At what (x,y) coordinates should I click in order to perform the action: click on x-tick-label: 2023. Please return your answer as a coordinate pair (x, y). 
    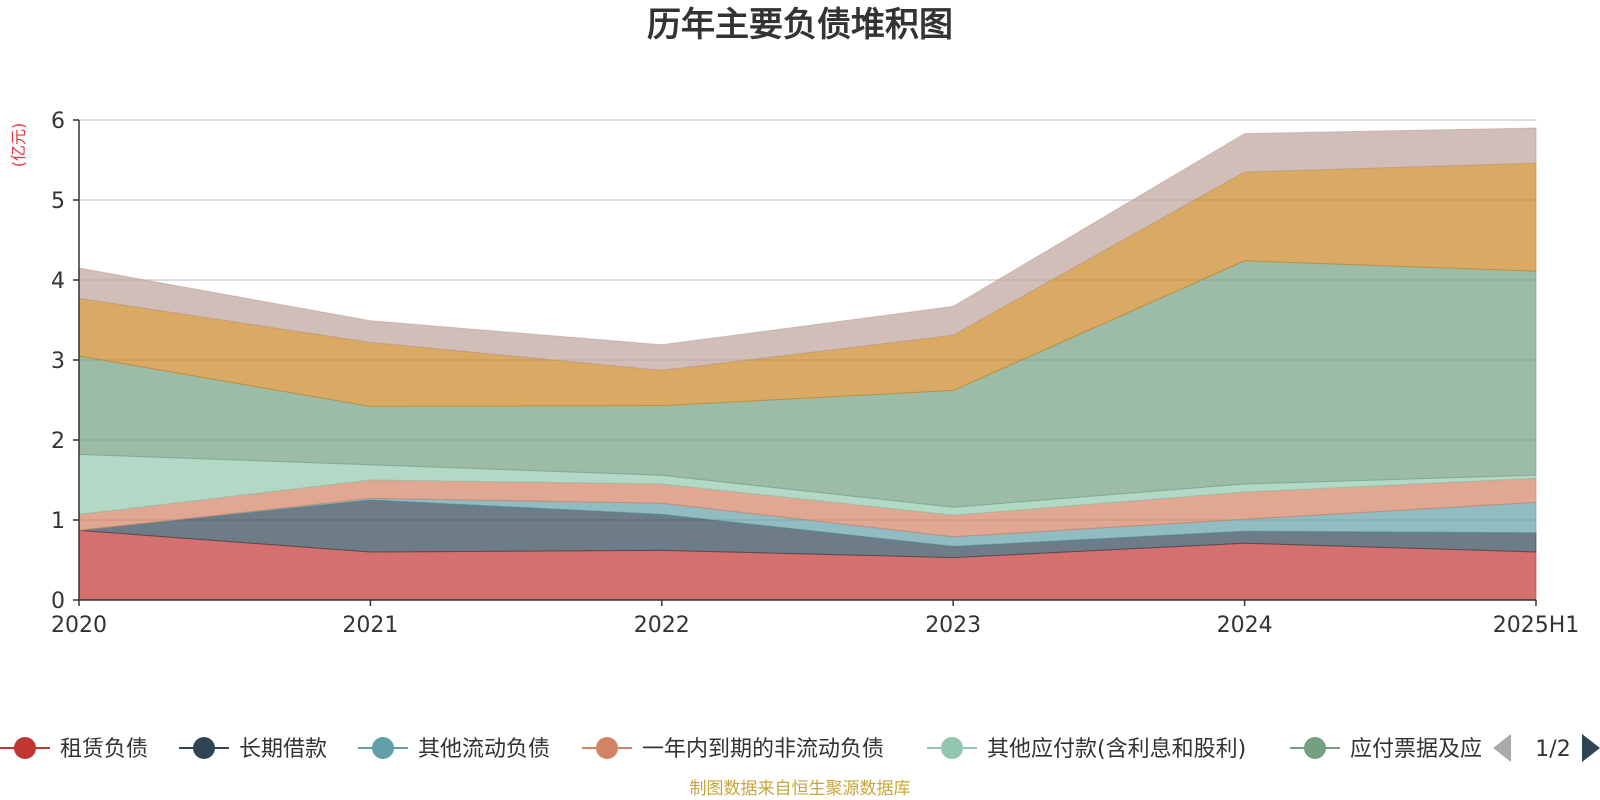
    Looking at the image, I should click on (953, 625).